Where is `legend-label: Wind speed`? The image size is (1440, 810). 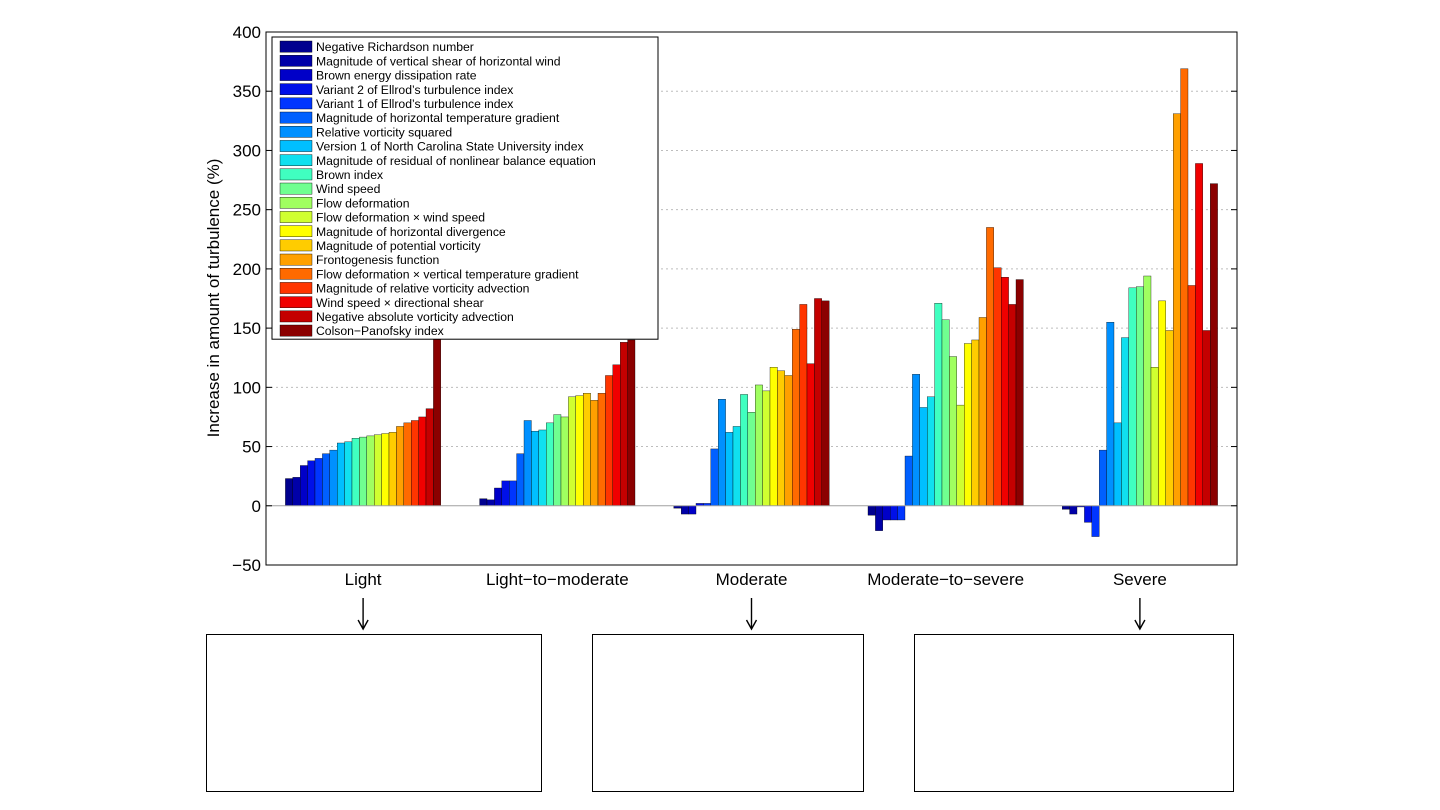 legend-label: Wind speed is located at coordinates (348, 189).